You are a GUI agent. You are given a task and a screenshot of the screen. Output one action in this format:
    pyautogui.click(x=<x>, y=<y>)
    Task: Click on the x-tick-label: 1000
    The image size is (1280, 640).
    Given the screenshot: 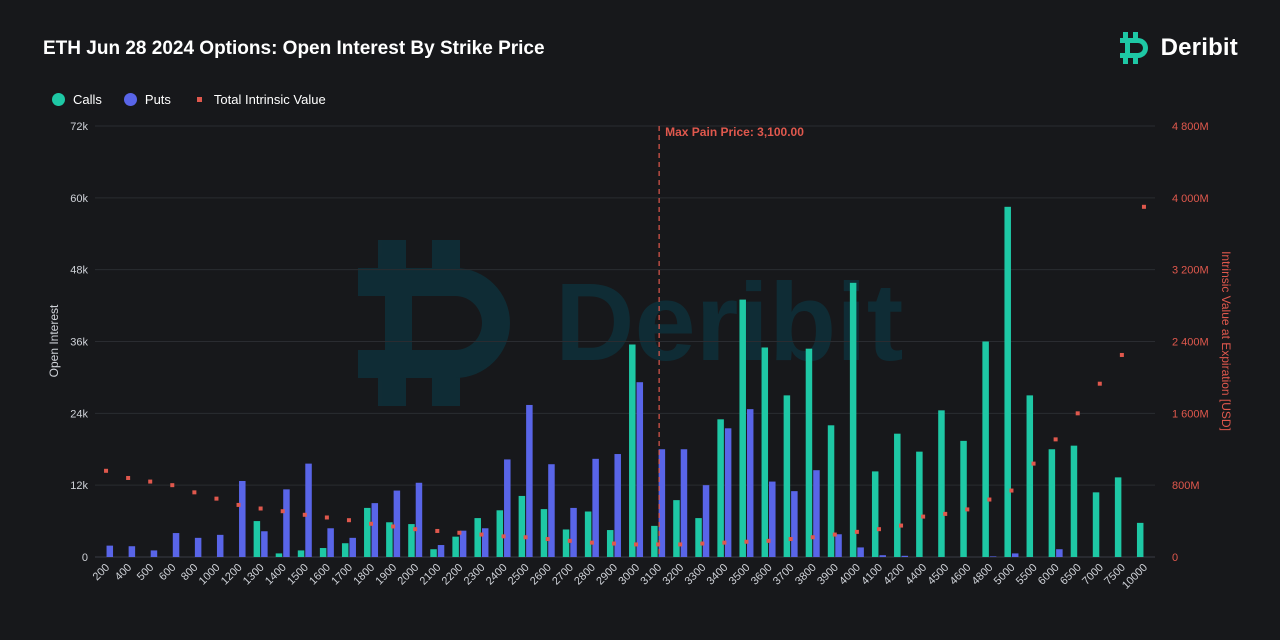 What is the action you would take?
    pyautogui.click(x=210, y=575)
    